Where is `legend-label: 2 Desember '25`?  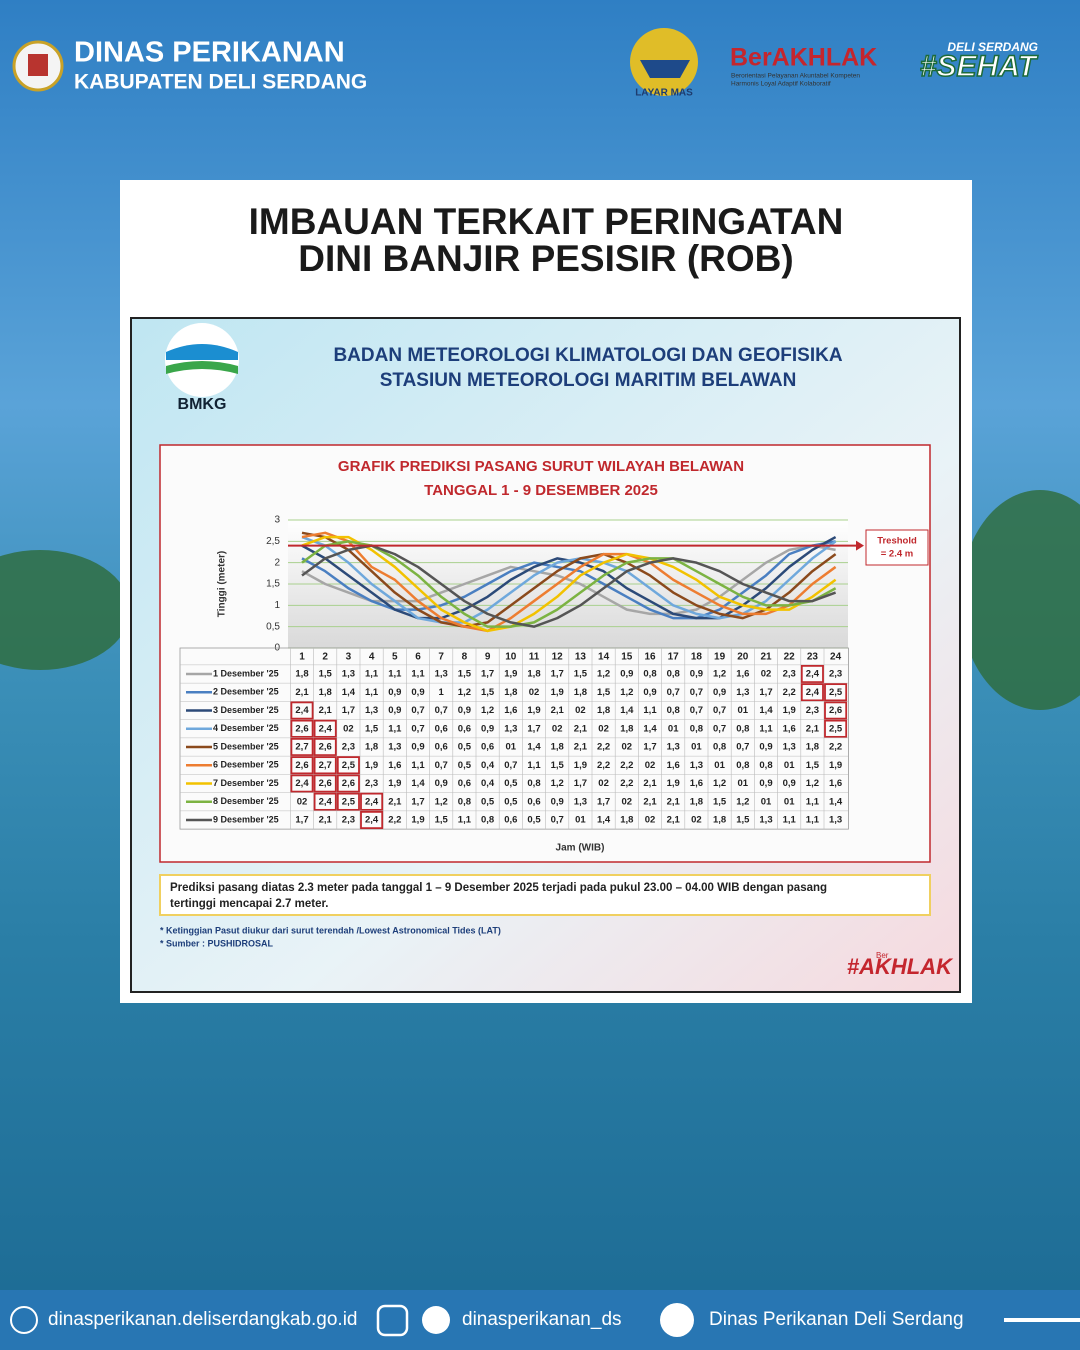
legend-label: 2 Desember '25 is located at coordinates (246, 692).